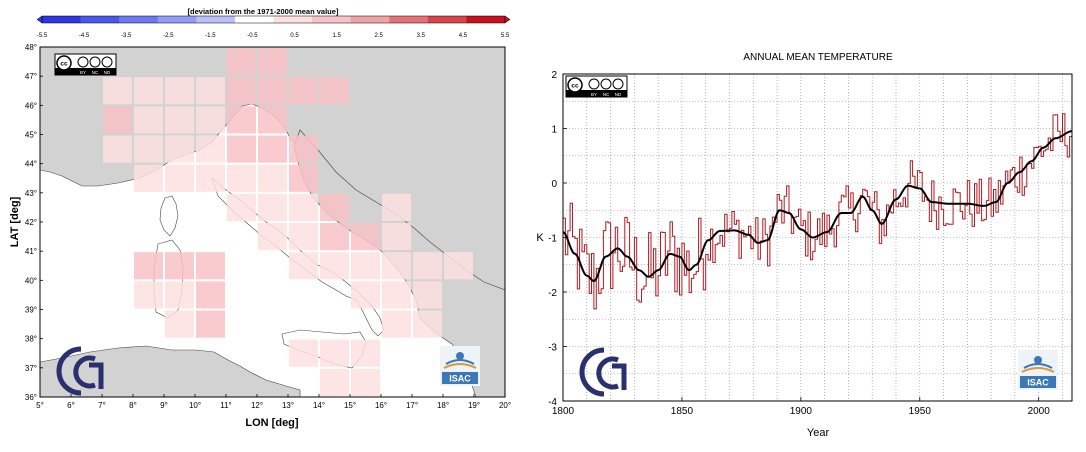 This screenshot has height=452, width=1086. I want to click on map-x-tick-label: 20°, so click(505, 405).